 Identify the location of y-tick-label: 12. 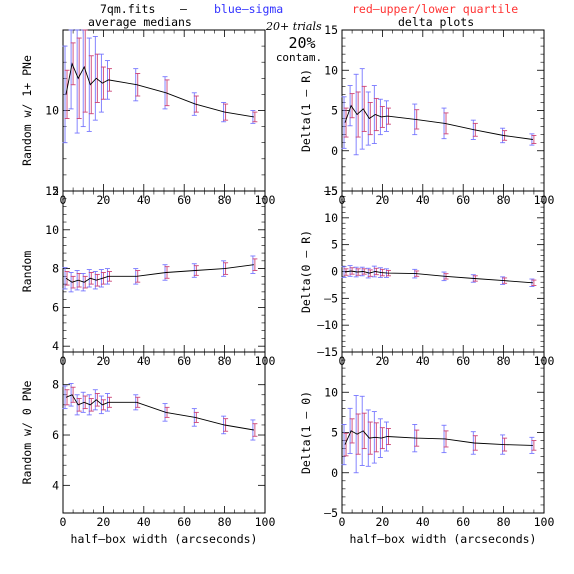
(52, 191).